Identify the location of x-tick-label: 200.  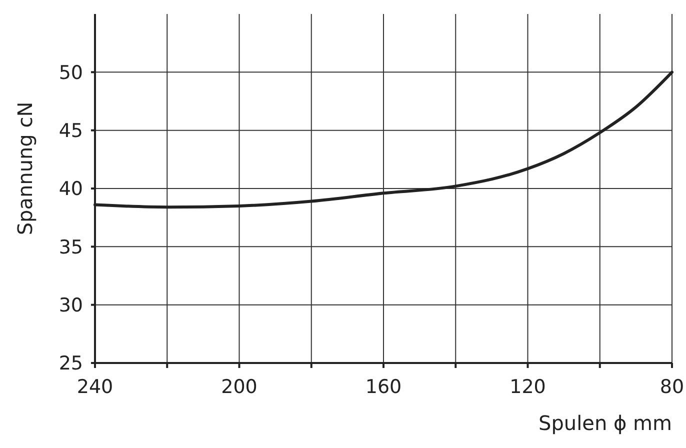
(239, 387).